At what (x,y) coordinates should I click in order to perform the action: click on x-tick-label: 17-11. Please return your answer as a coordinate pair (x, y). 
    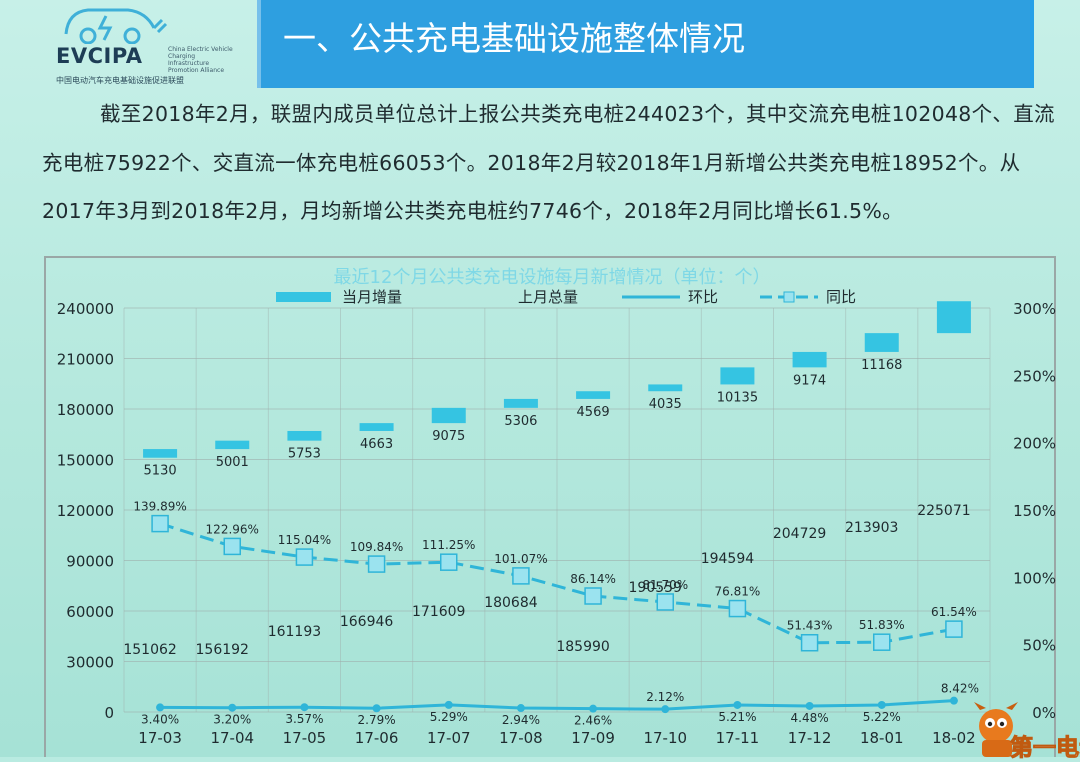
    Looking at the image, I should click on (738, 738).